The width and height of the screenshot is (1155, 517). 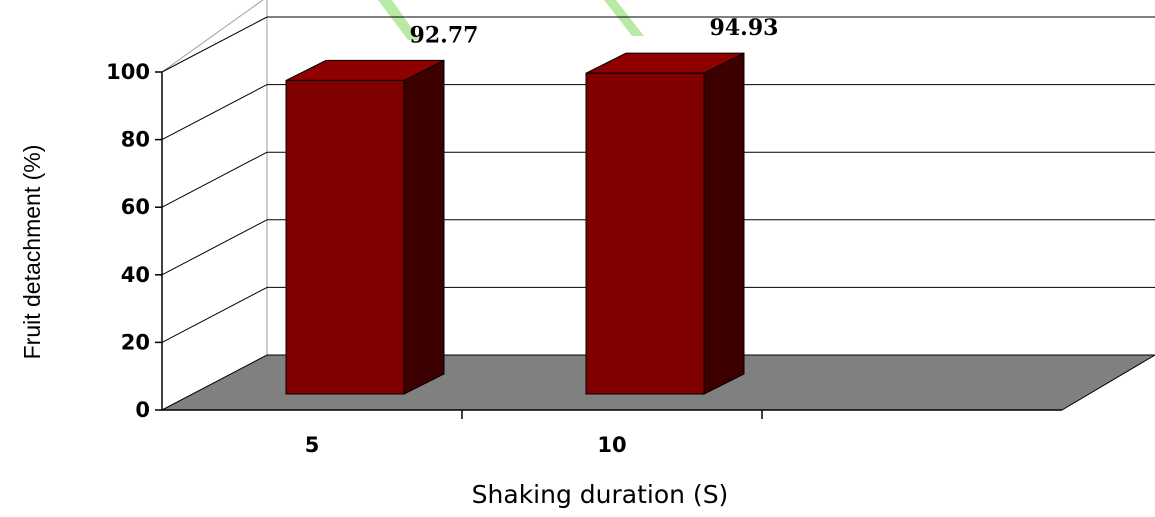 I want to click on y-axis-title: Fruit detachment (%), so click(x=32, y=252).